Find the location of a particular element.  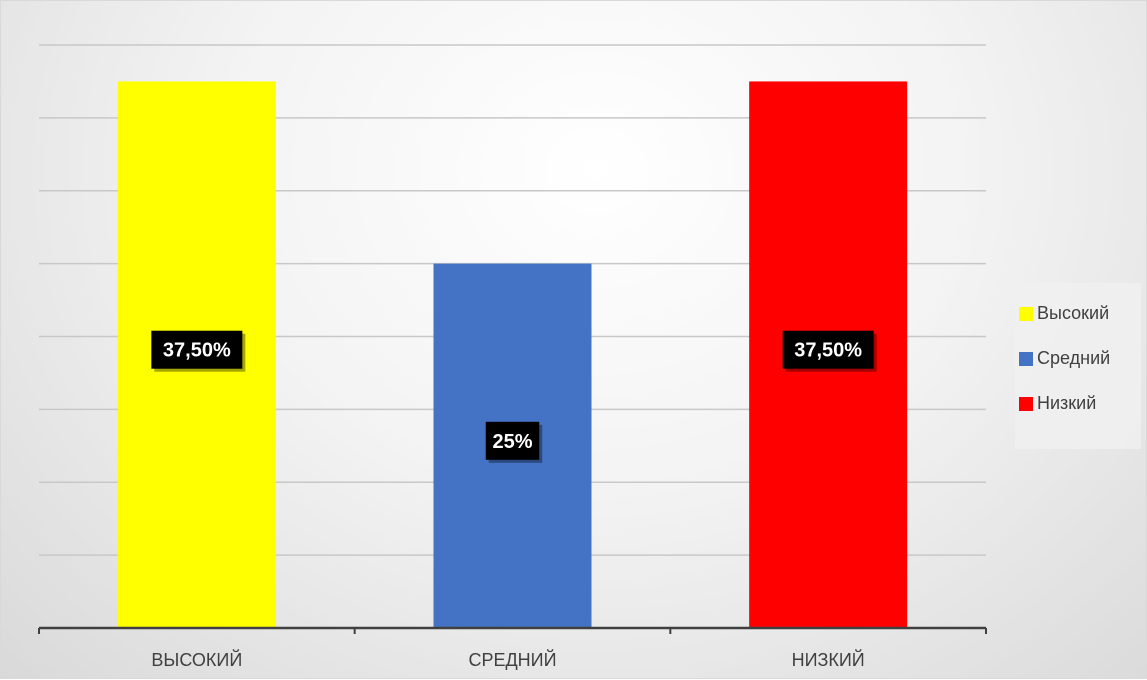

x-axis is located at coordinates (512, 630).